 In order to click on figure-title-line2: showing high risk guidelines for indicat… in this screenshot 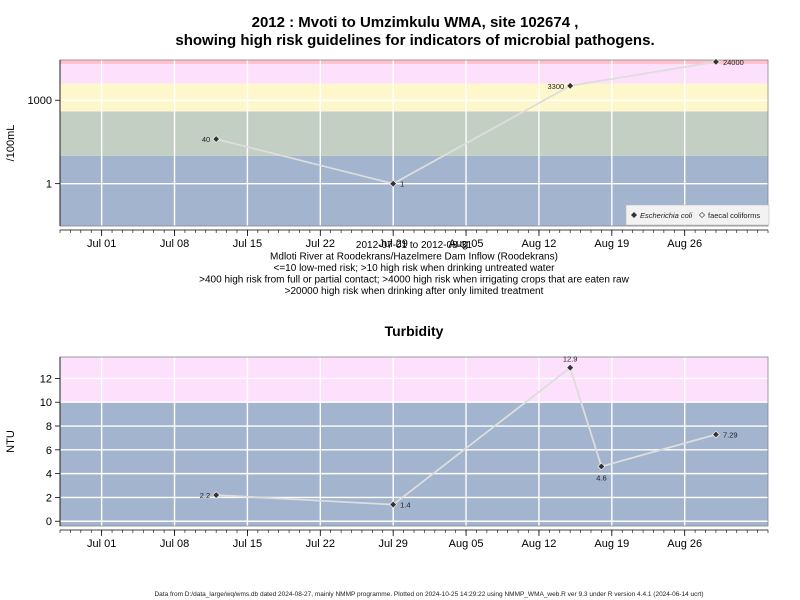, I will do `click(414, 40)`.